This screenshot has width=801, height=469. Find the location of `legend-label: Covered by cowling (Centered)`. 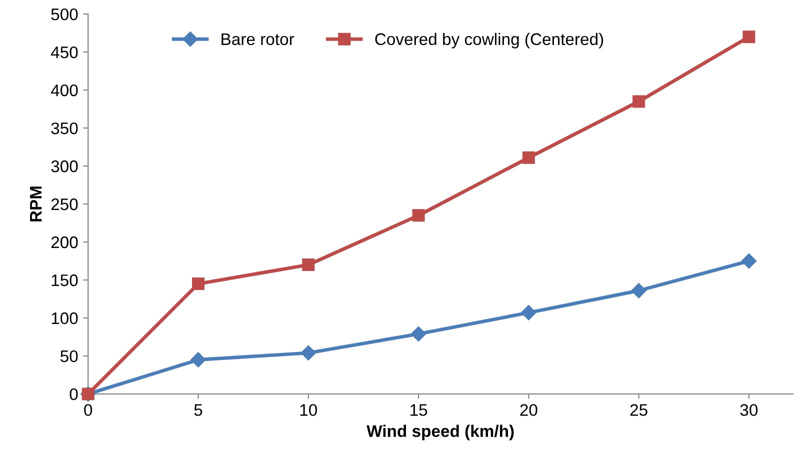

legend-label: Covered by cowling (Centered) is located at coordinates (489, 40).